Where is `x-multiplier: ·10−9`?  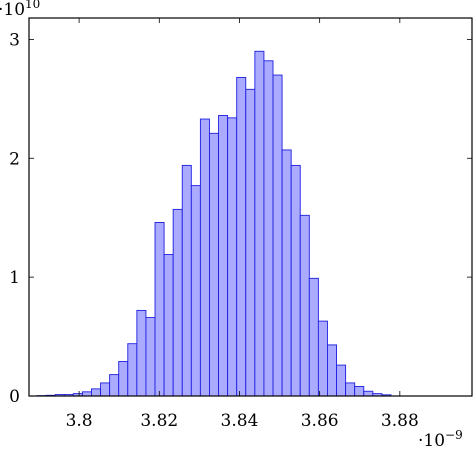
x-multiplier: ·10−9 is located at coordinates (440, 439).